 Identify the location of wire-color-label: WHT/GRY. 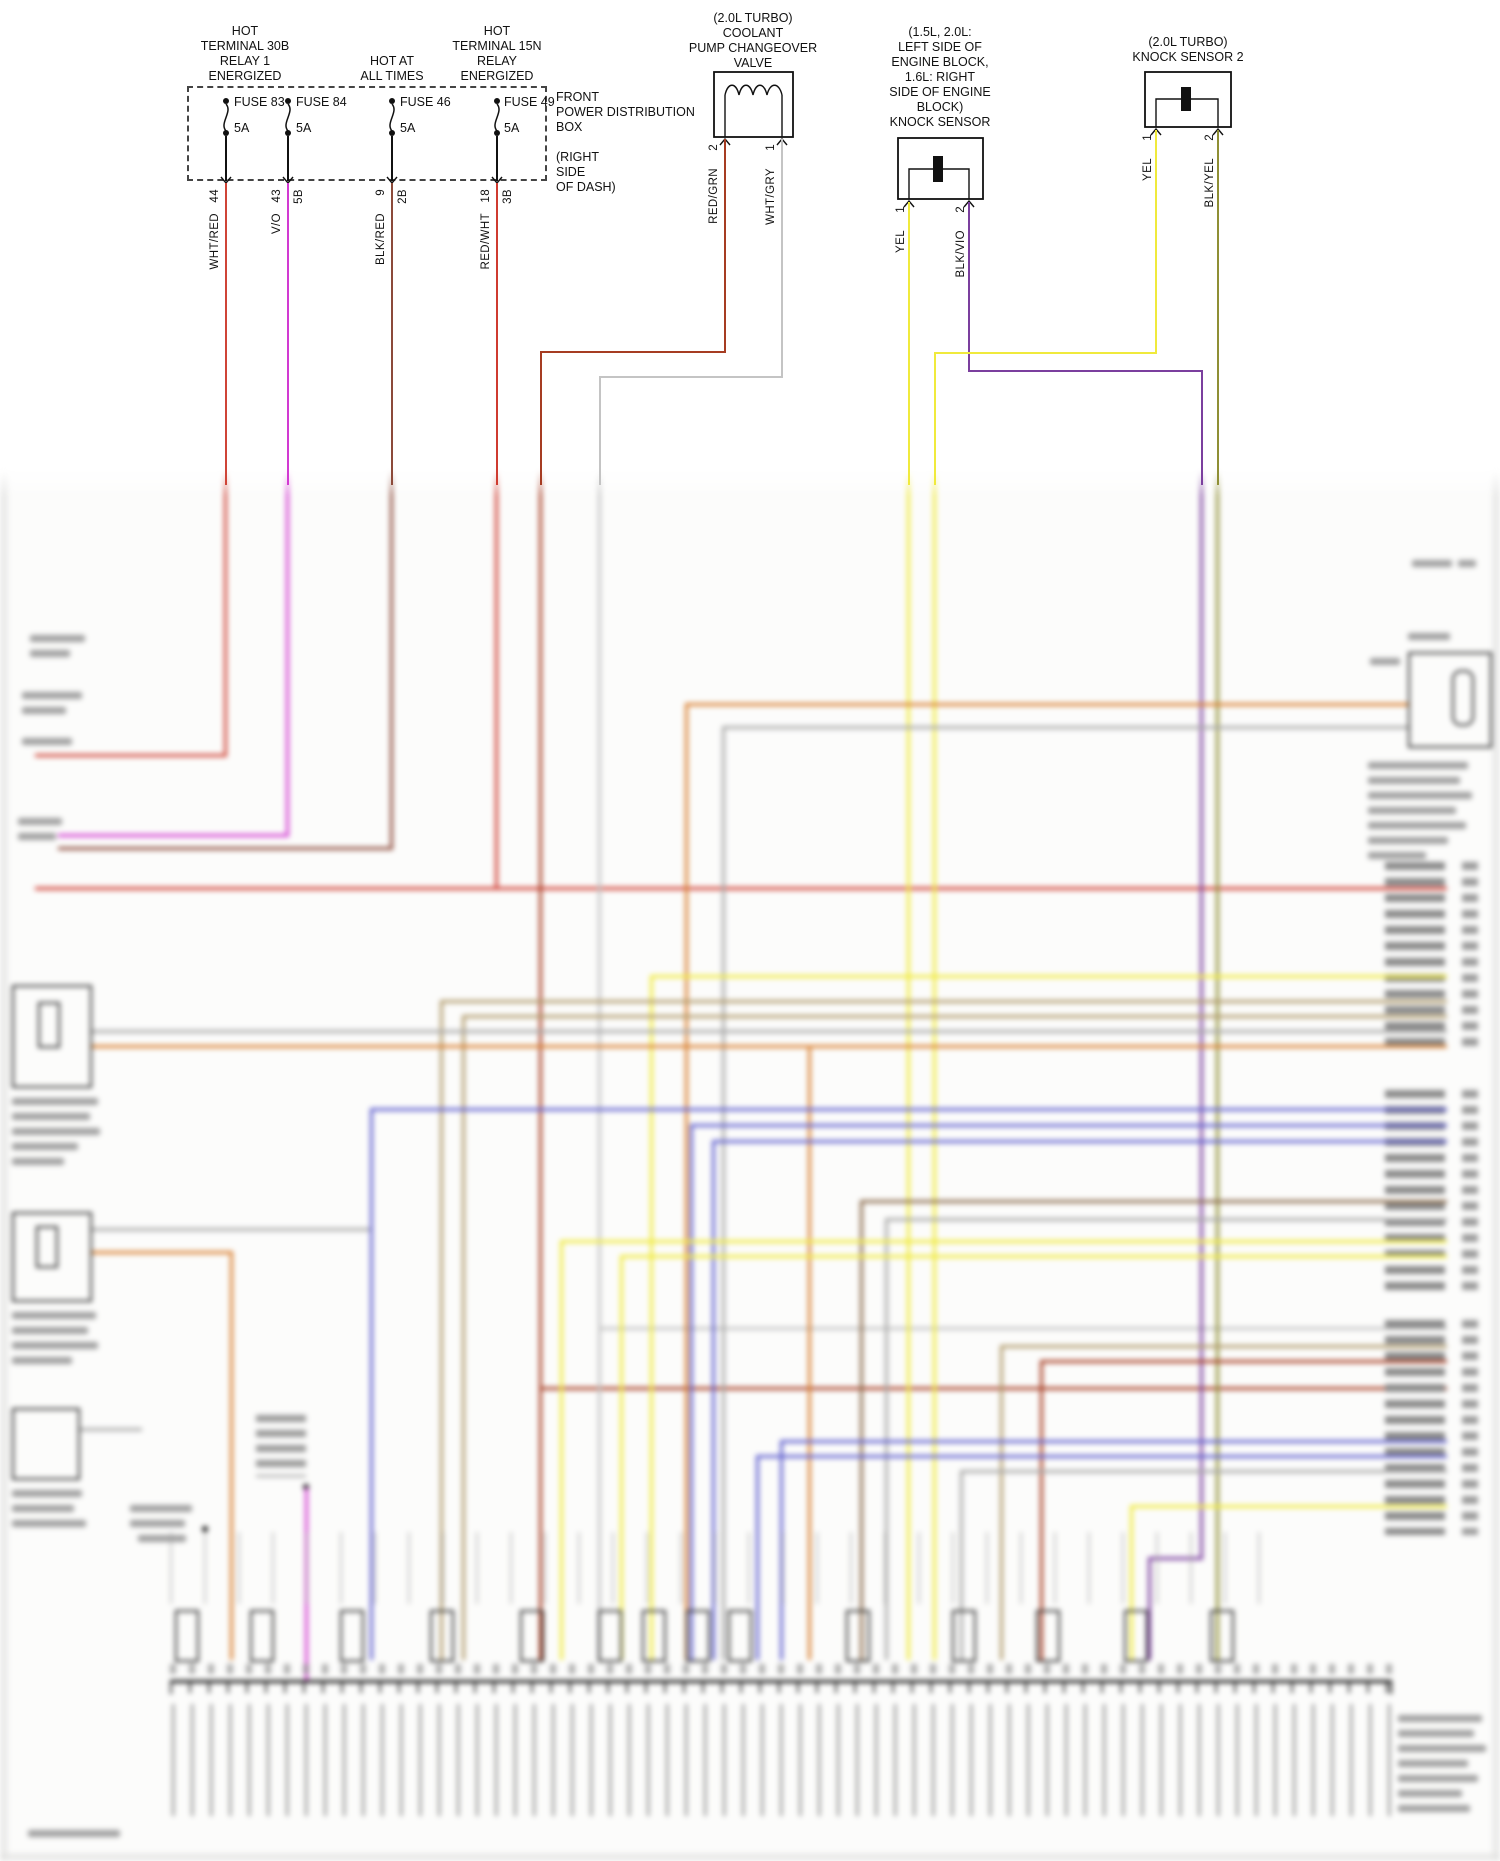
(771, 196).